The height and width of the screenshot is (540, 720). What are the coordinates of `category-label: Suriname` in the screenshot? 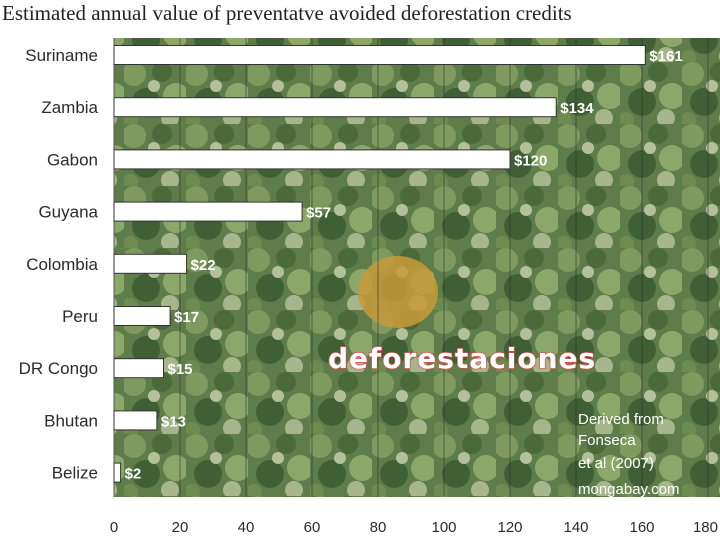 It's located at (61, 55).